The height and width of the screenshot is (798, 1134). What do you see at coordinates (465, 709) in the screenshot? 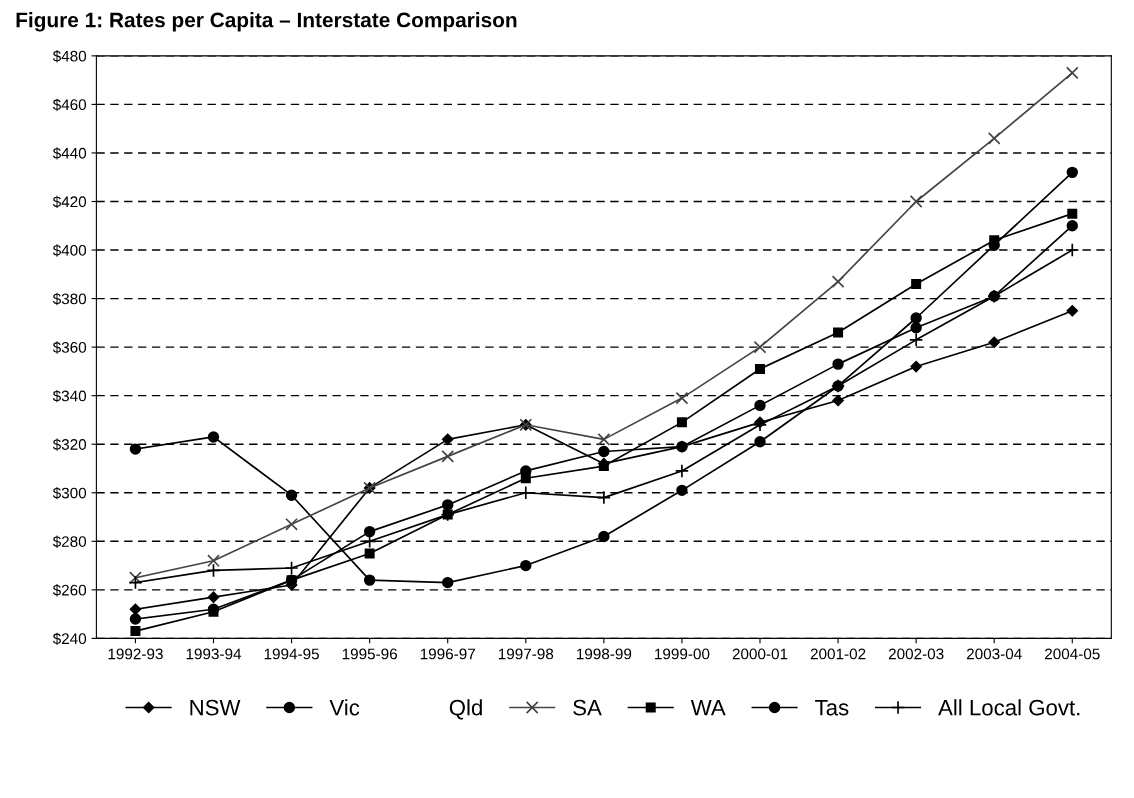
I see `text: Qld` at bounding box center [465, 709].